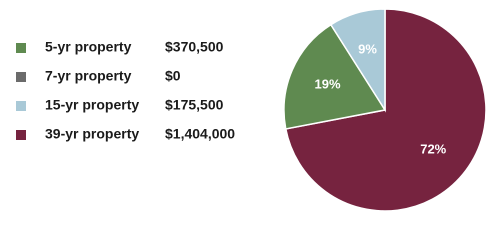 This screenshot has height=240, width=500. Describe the element at coordinates (328, 84) in the screenshot. I see `slice-label: 19%` at that location.